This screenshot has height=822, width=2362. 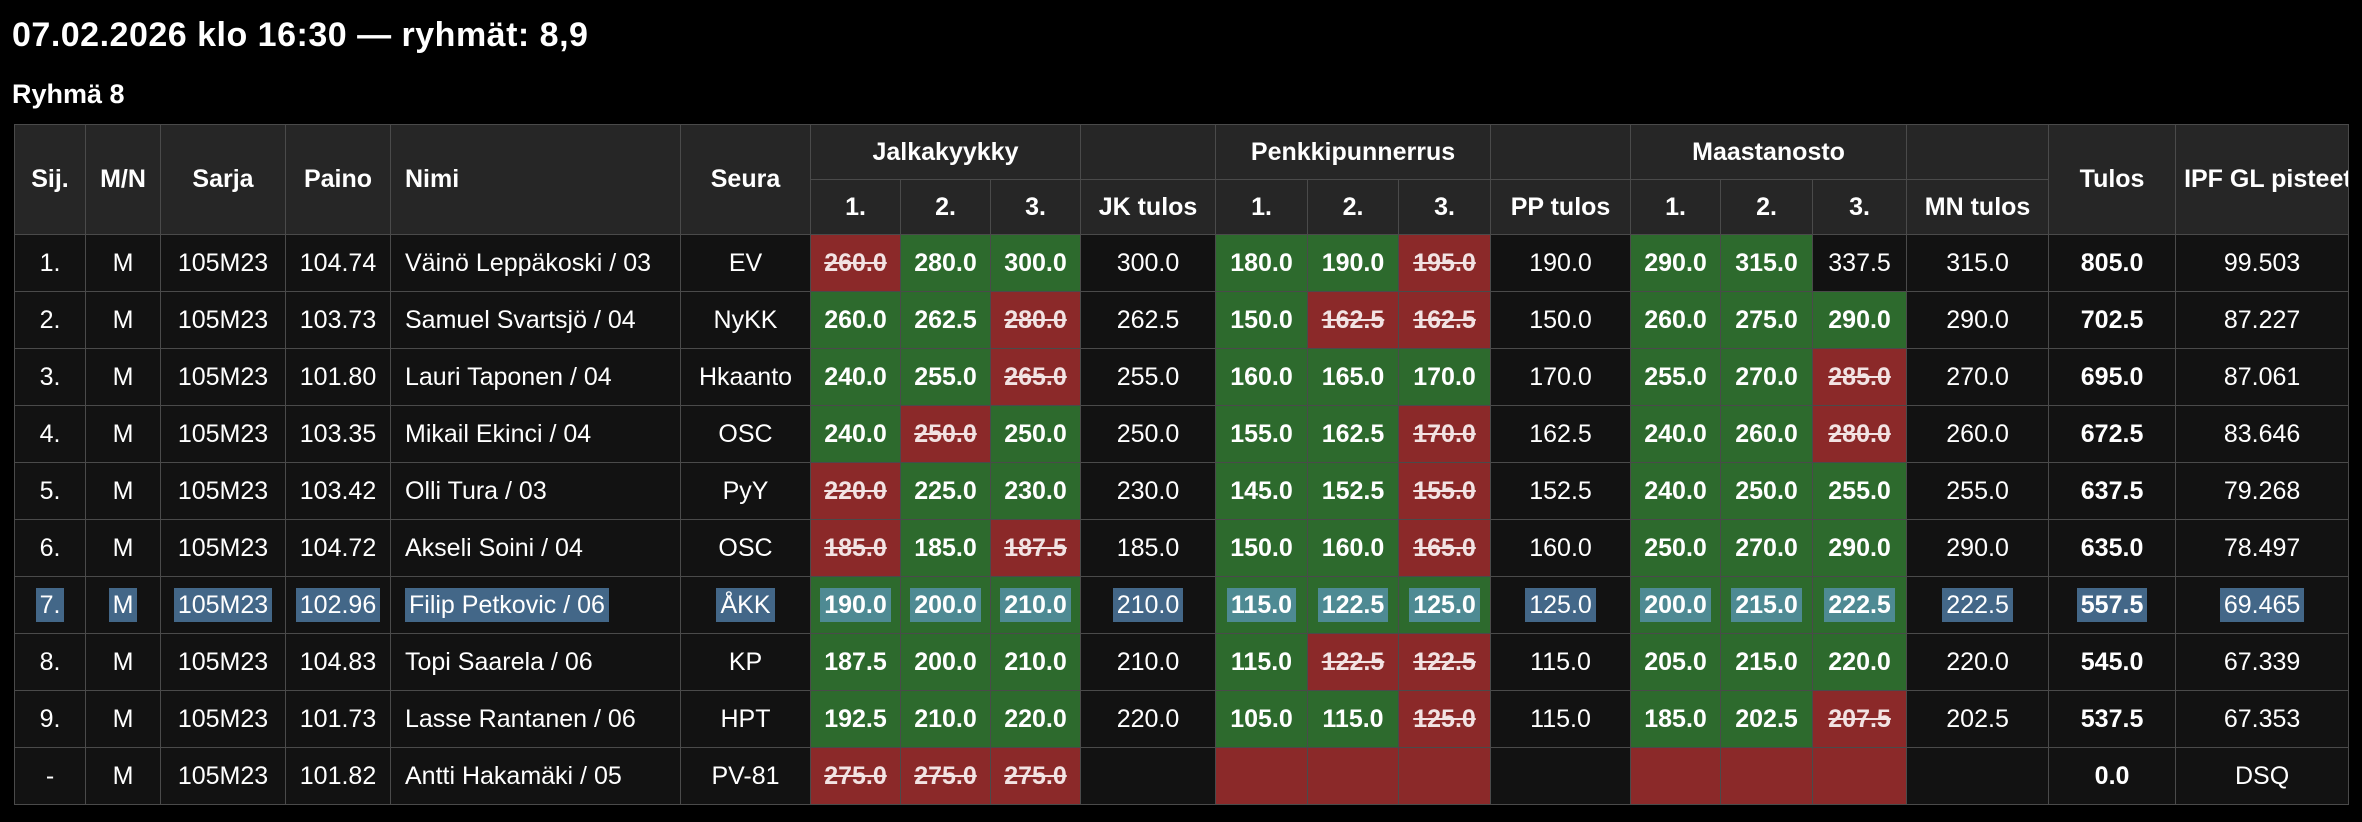 What do you see at coordinates (1444, 548) in the screenshot?
I see `bench-attempt-3: 165.0` at bounding box center [1444, 548].